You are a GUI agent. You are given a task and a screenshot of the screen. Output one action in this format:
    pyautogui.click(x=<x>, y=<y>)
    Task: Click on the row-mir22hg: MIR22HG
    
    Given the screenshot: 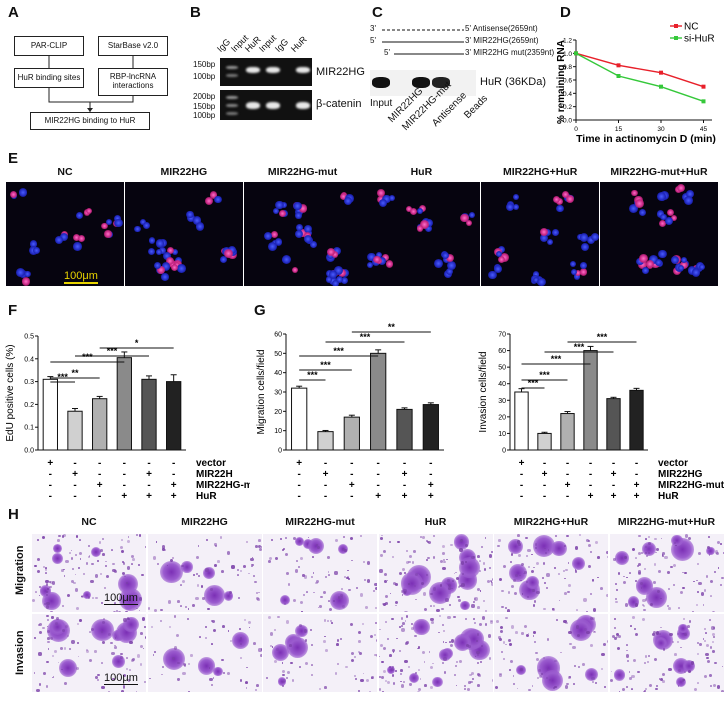 What is the action you would take?
    pyautogui.click(x=340, y=72)
    